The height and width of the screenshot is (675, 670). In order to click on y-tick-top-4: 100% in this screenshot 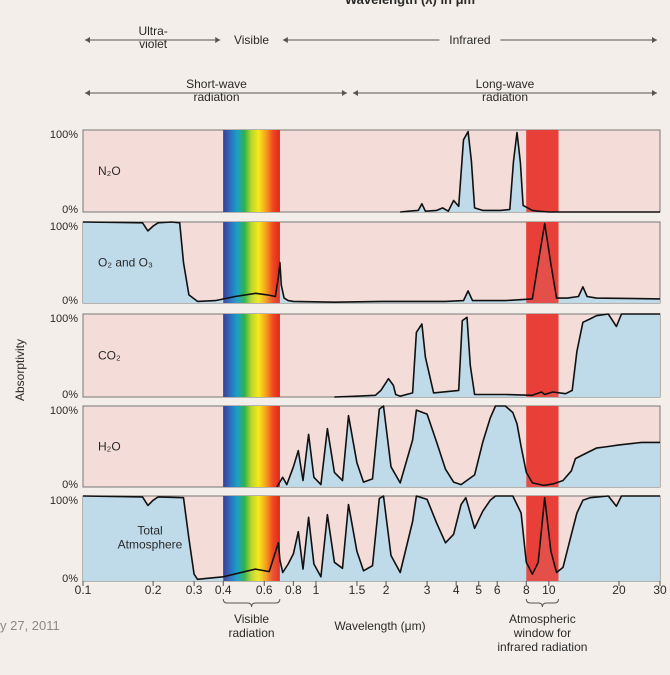, I will do `click(64, 501)`.